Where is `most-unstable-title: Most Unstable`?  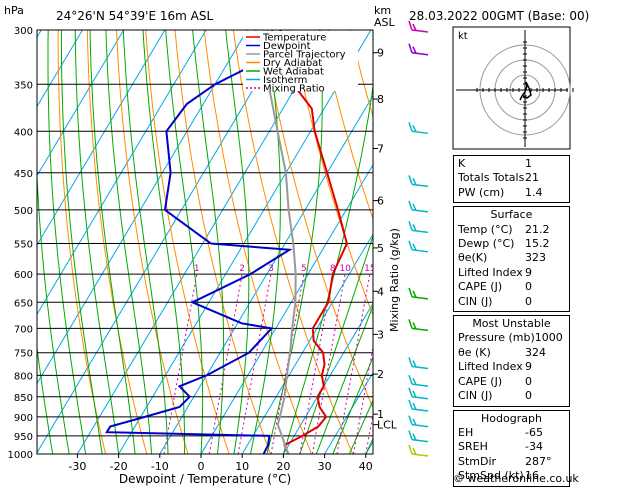
most-unstable-title: Most Unstable is located at coordinates (511, 324).